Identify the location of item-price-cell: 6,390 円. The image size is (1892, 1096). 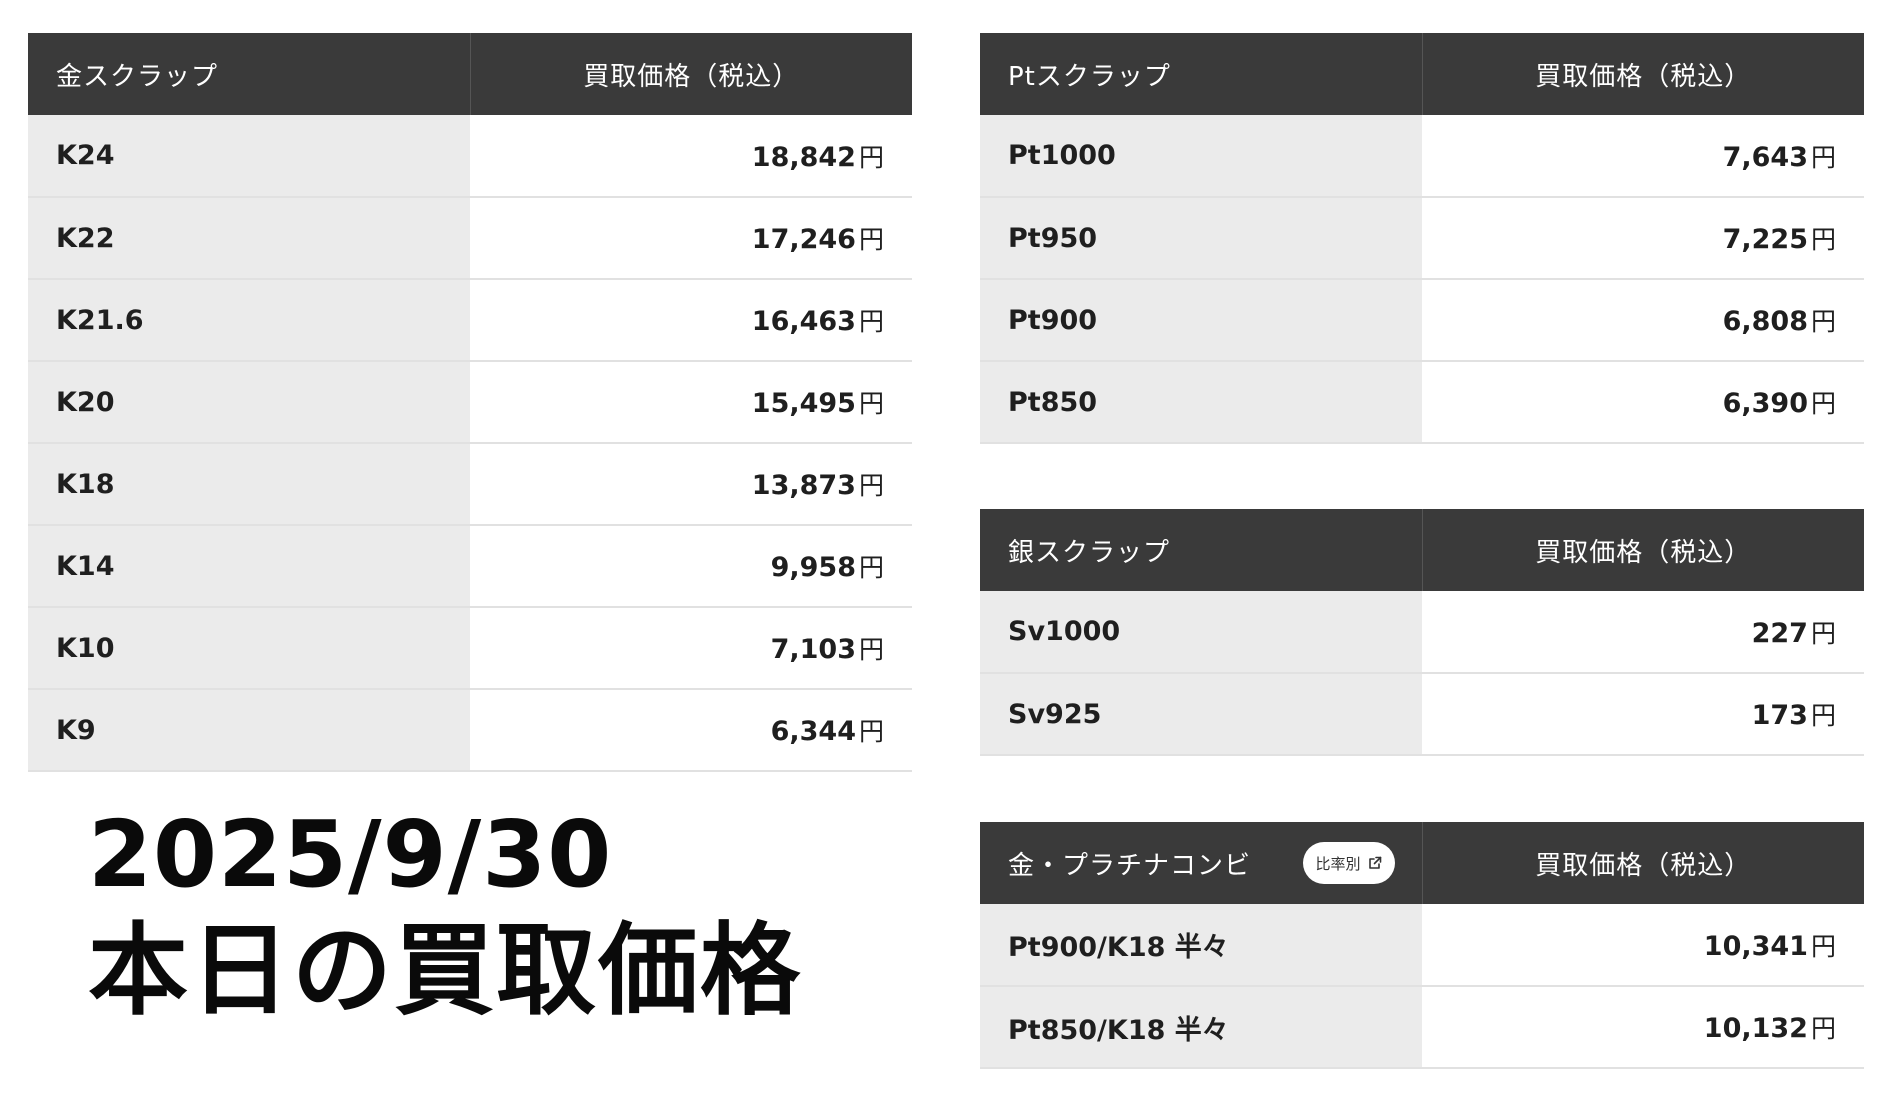
(1643, 402).